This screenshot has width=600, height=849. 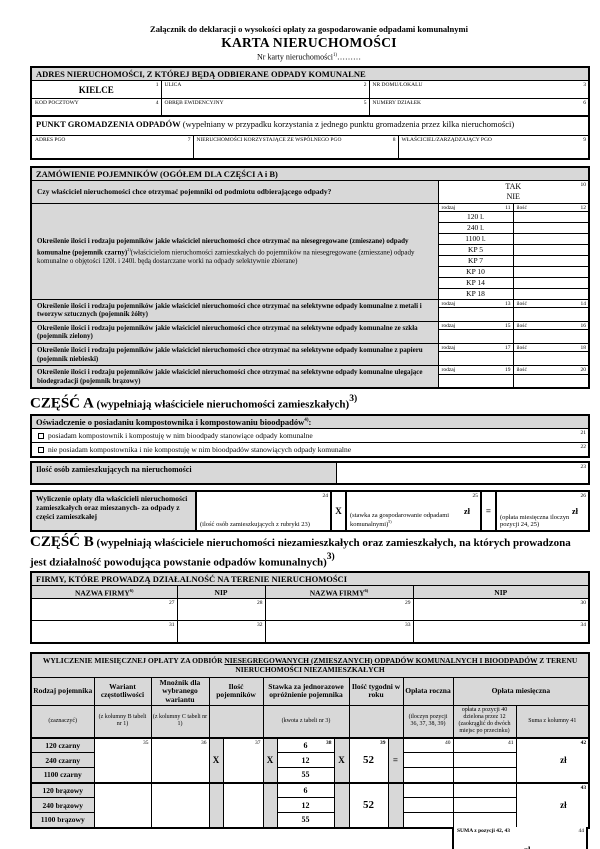 I want to click on col-ilosc-header: Ilość pojemników, so click(x=236, y=691).